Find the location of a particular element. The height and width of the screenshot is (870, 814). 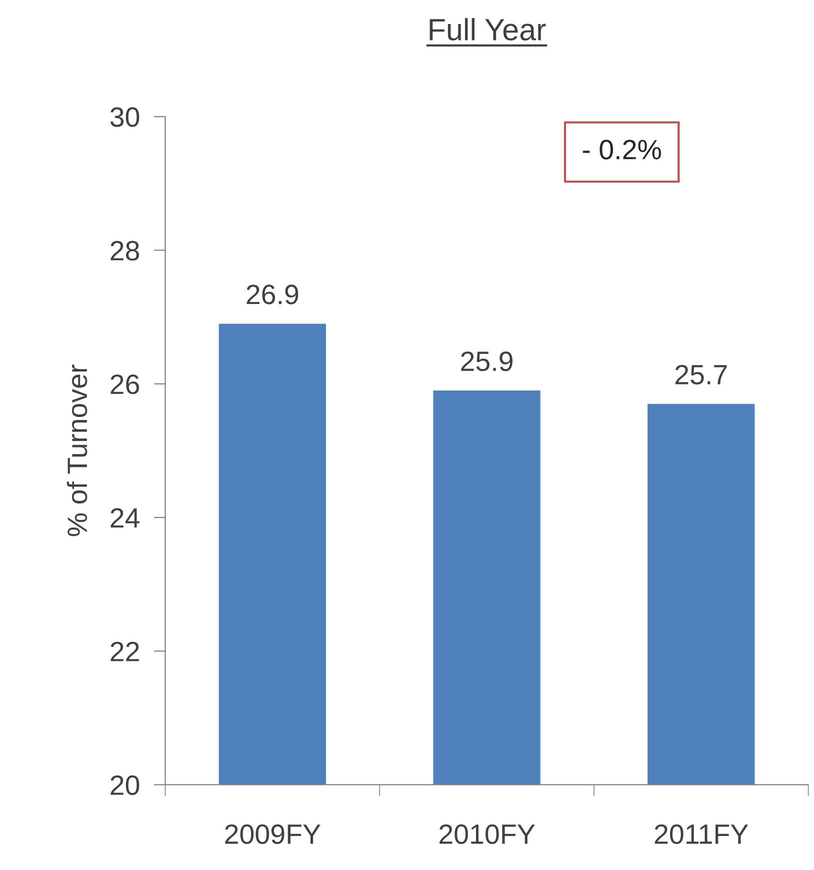

data-label: 25.7 is located at coordinates (701, 374).